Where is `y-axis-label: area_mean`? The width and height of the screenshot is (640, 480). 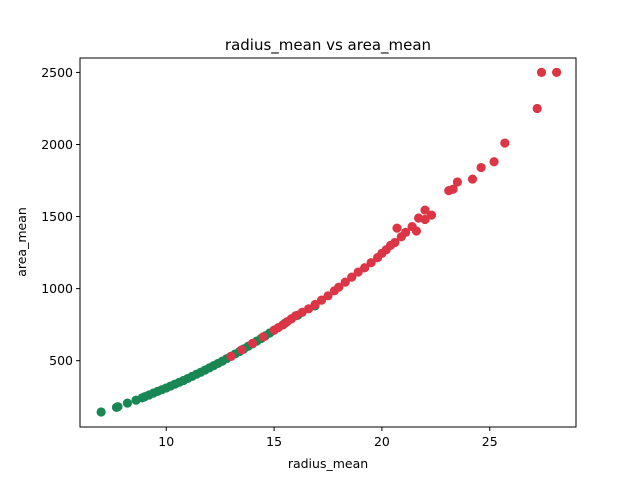
y-axis-label: area_mean is located at coordinates (21, 242).